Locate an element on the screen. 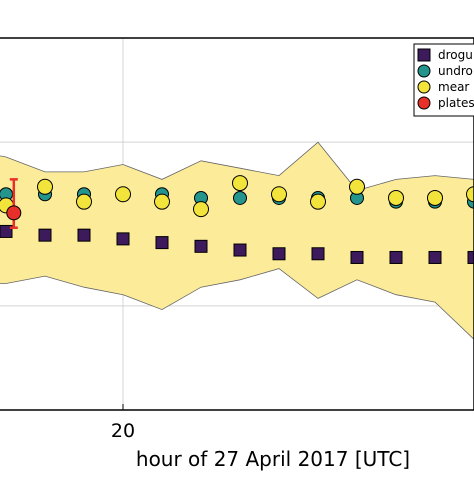 This screenshot has height=478, width=474. x-axis-label: hour of 27 April 2017 [UTC] is located at coordinates (273, 459).